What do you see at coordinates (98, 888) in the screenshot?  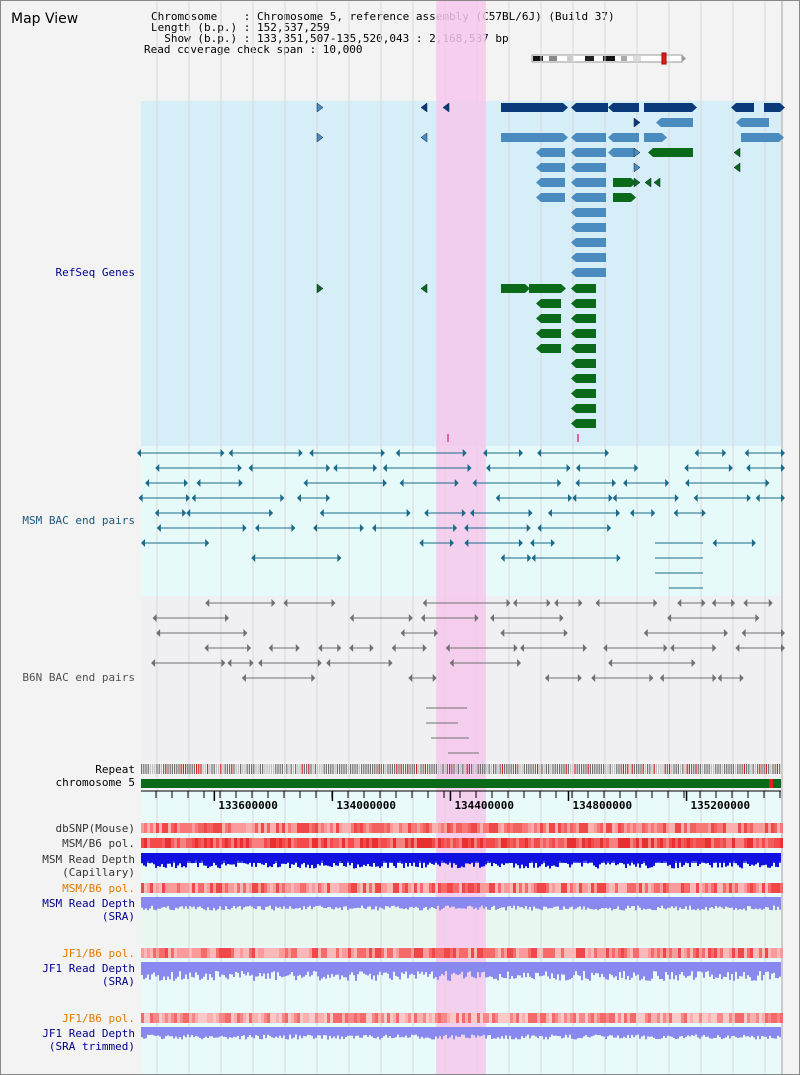 I see `track-label-msm-b6-pol-sra: MSM/B6 pol.` at bounding box center [98, 888].